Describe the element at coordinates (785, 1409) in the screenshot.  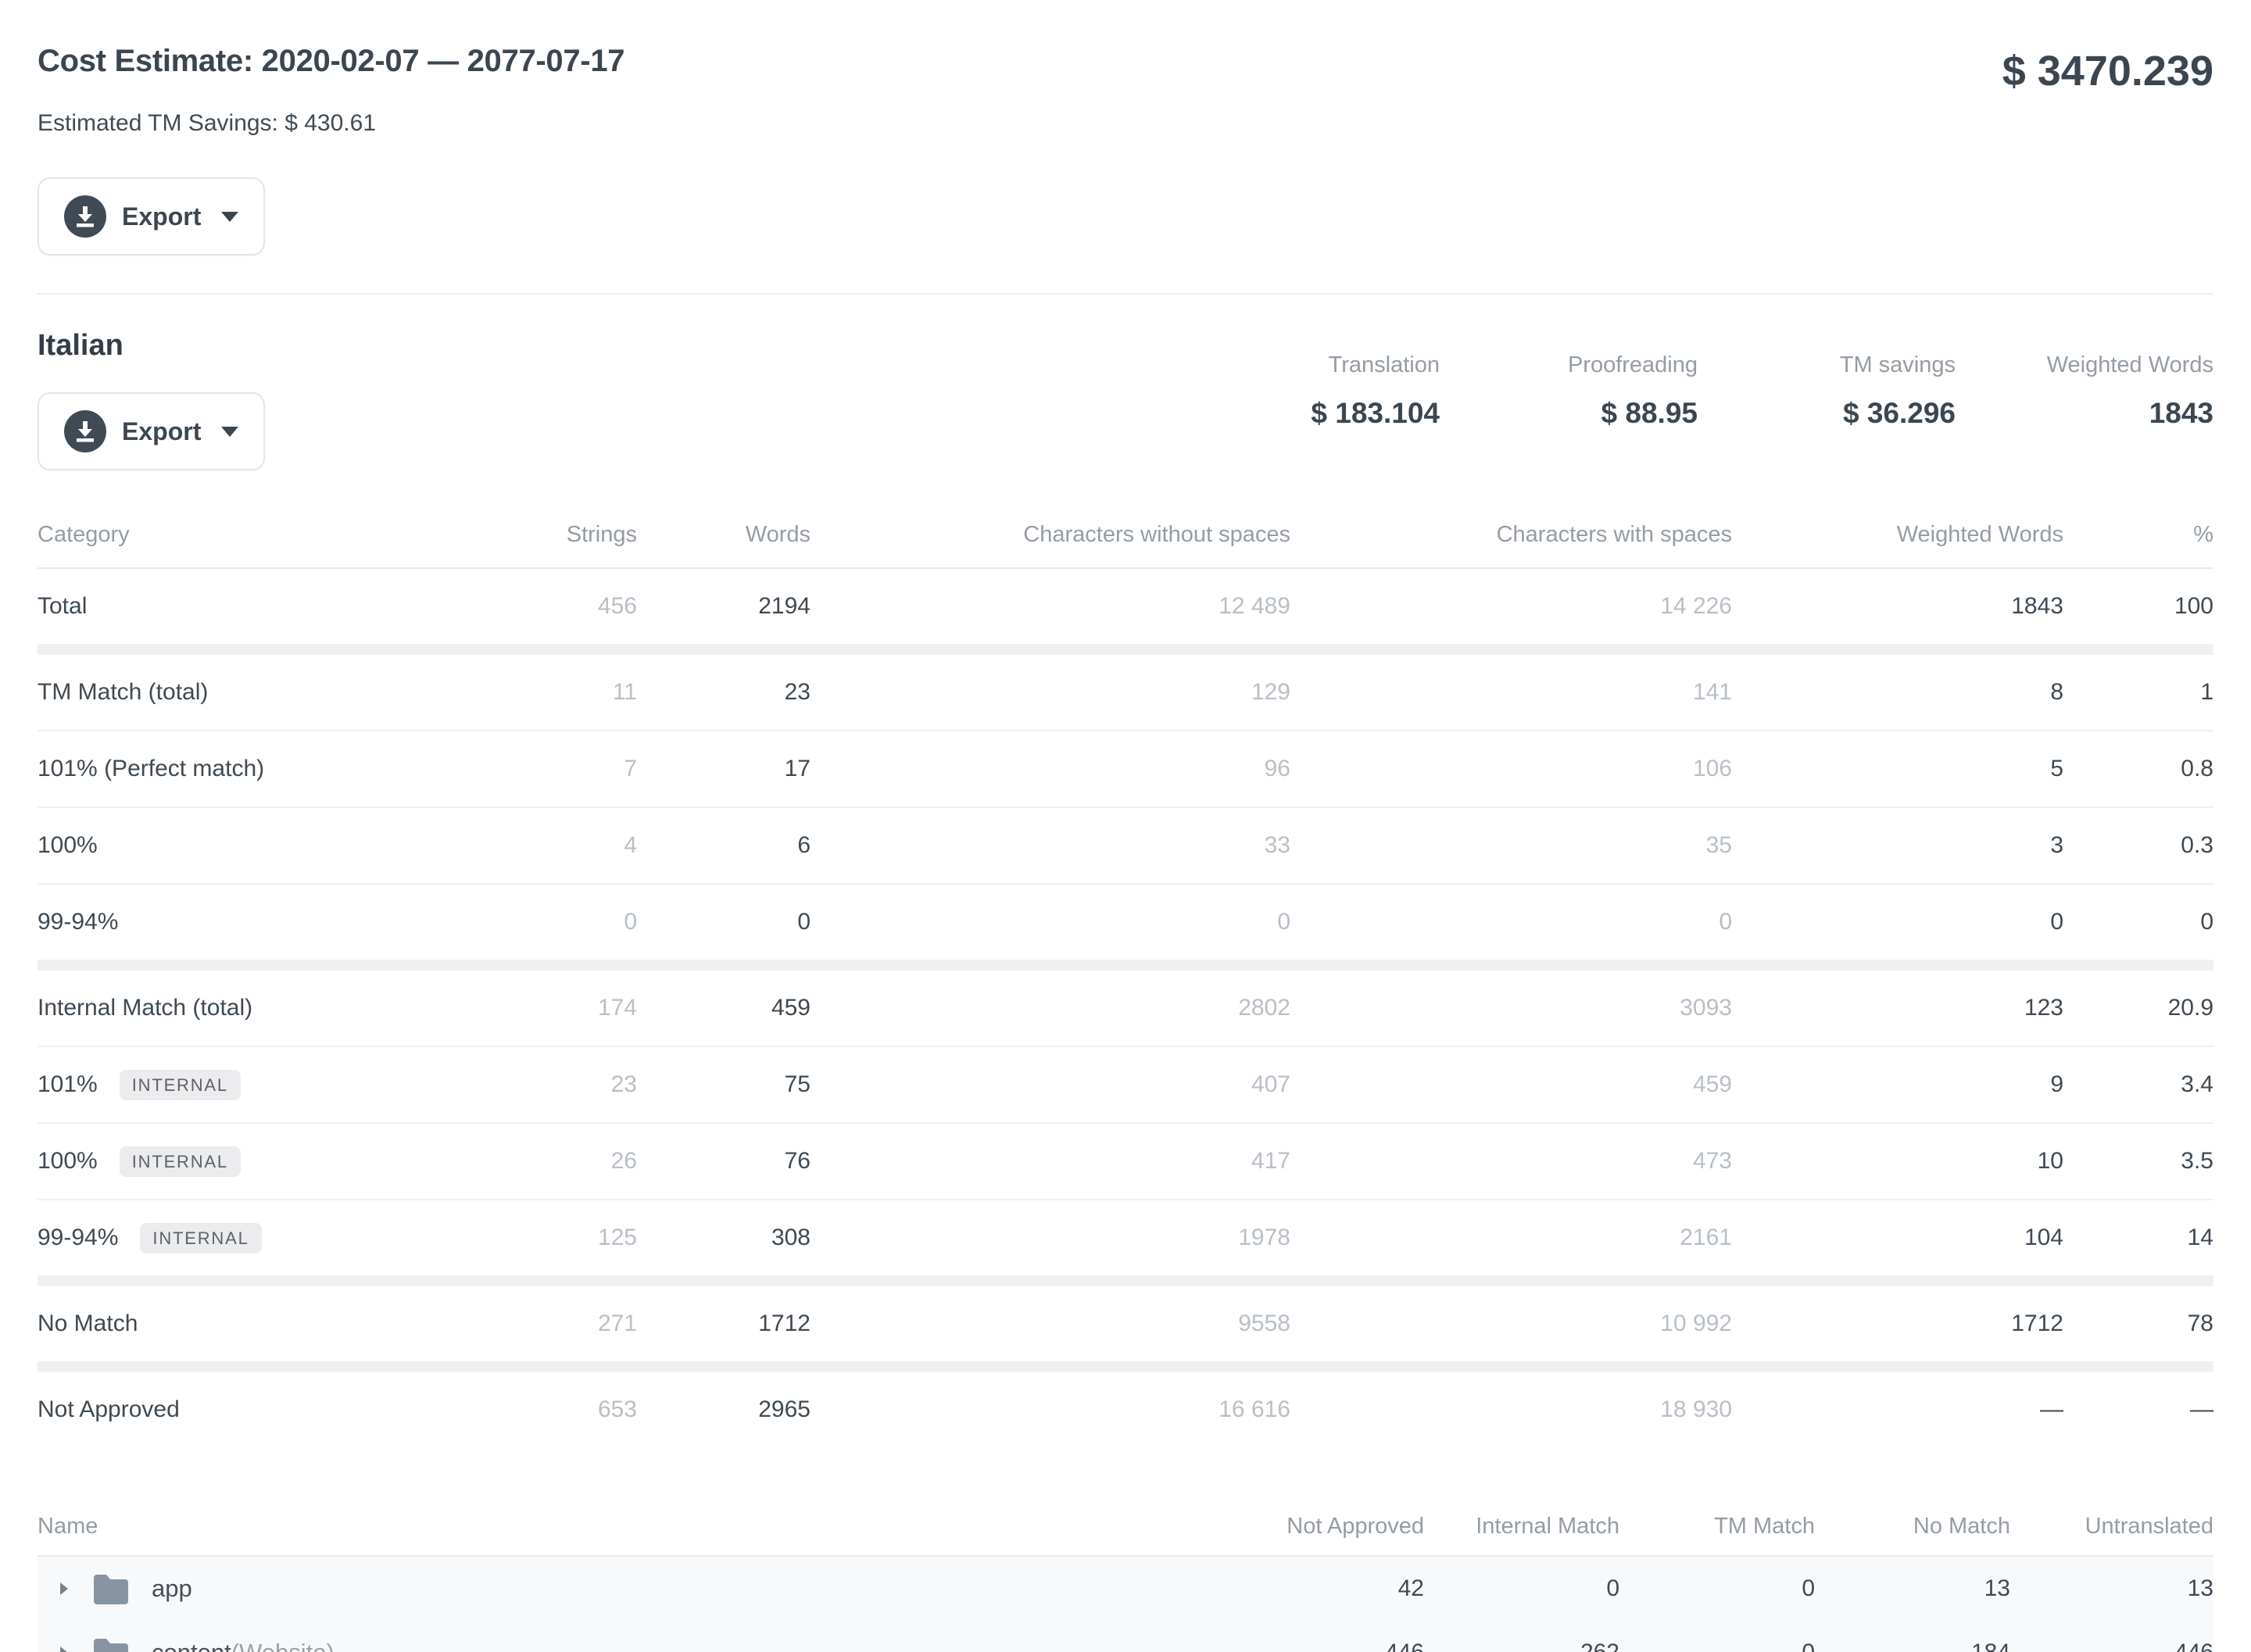
I see `words-cell: 2965` at that location.